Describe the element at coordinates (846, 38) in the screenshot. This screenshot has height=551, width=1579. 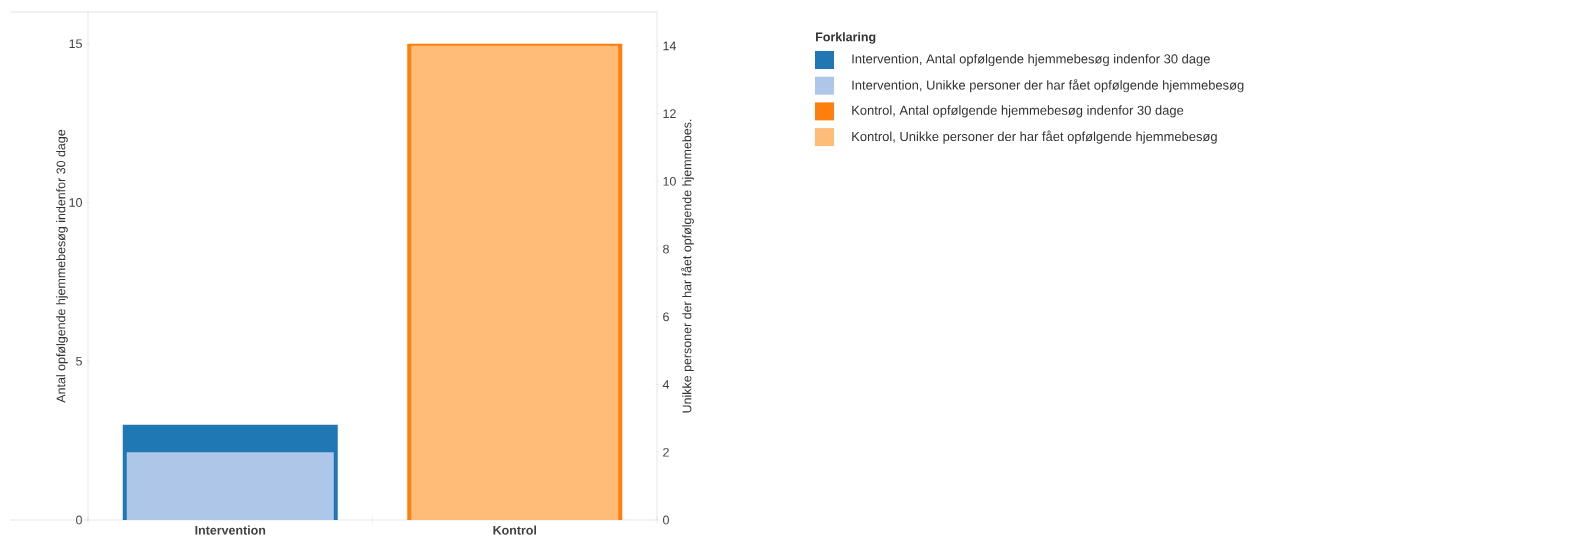
I see `legend-title: Forklaring` at that location.